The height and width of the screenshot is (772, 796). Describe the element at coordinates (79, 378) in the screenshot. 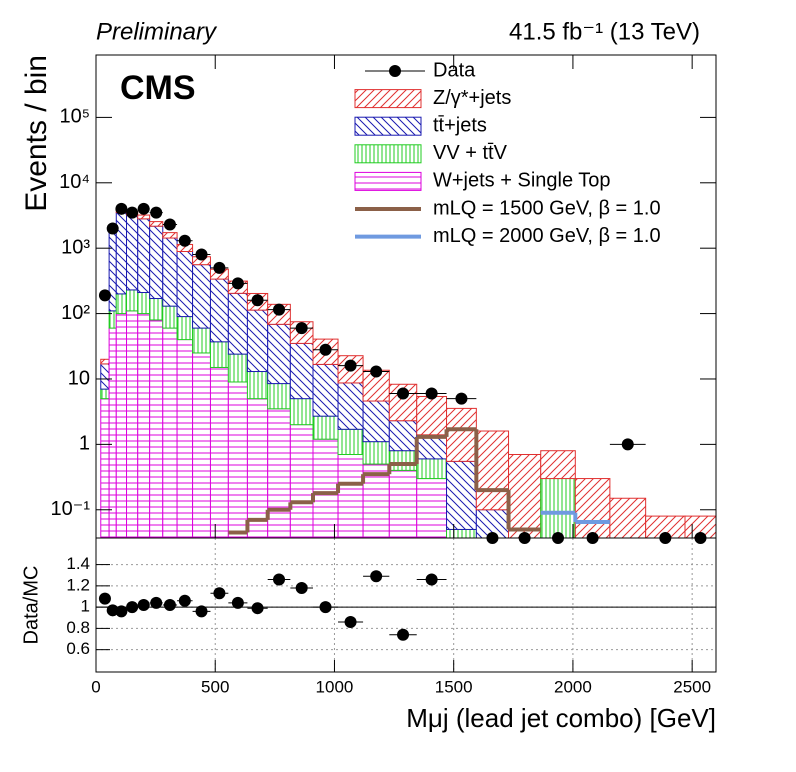

I see `y-tick-label: 10` at that location.